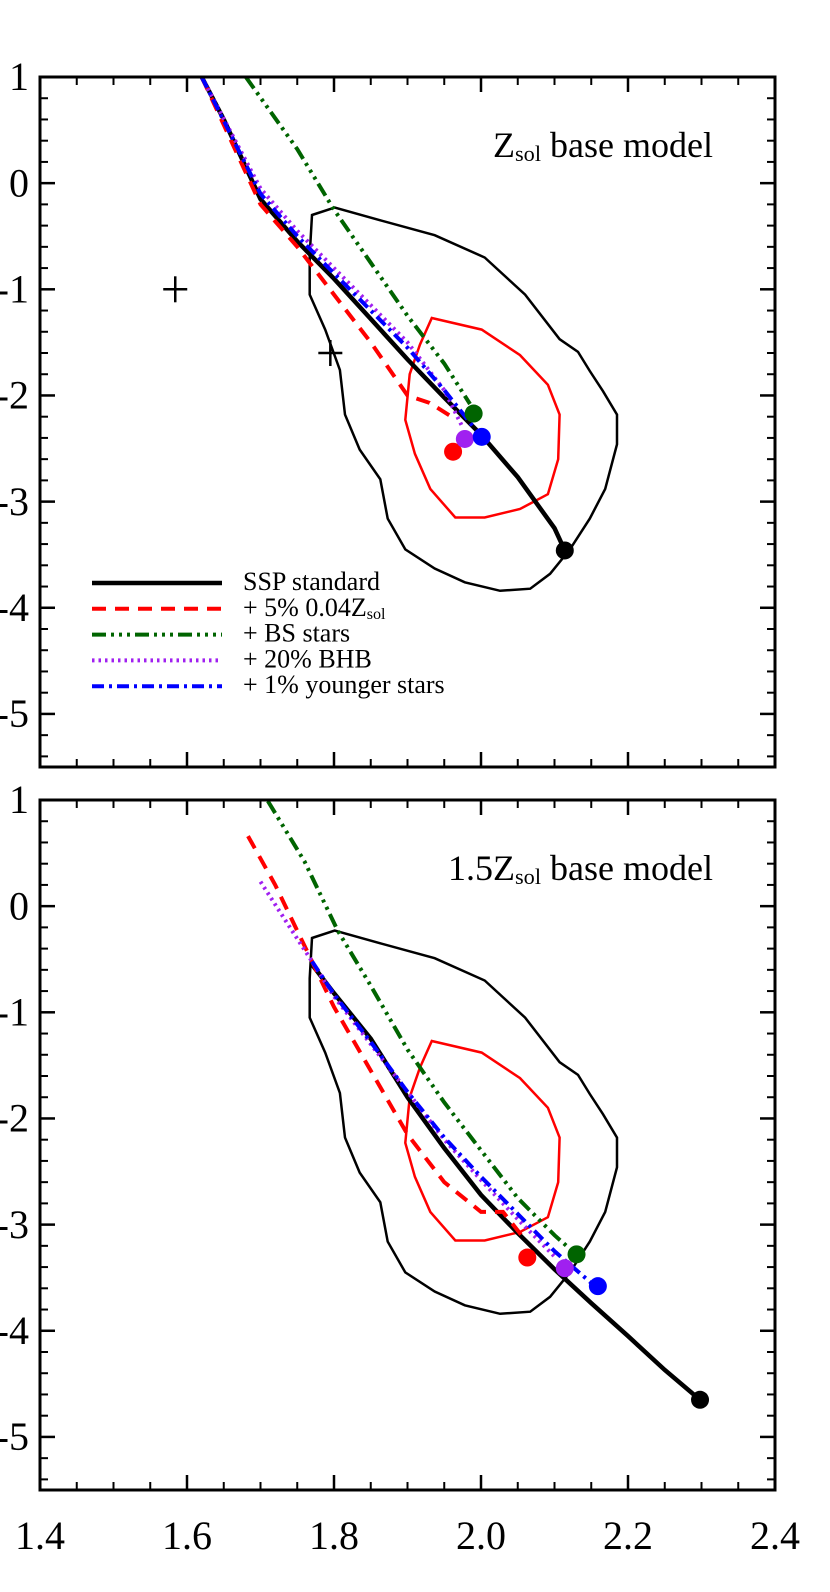 This screenshot has width=830, height=1592. What do you see at coordinates (504, 145) in the screenshot?
I see `panel-title-part: Z` at bounding box center [504, 145].